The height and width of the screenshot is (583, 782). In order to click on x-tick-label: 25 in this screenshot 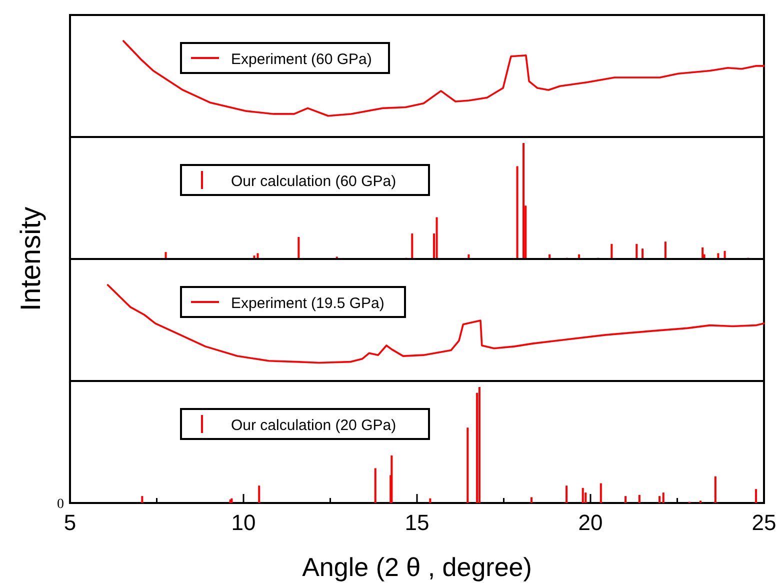, I will do `click(764, 522)`.